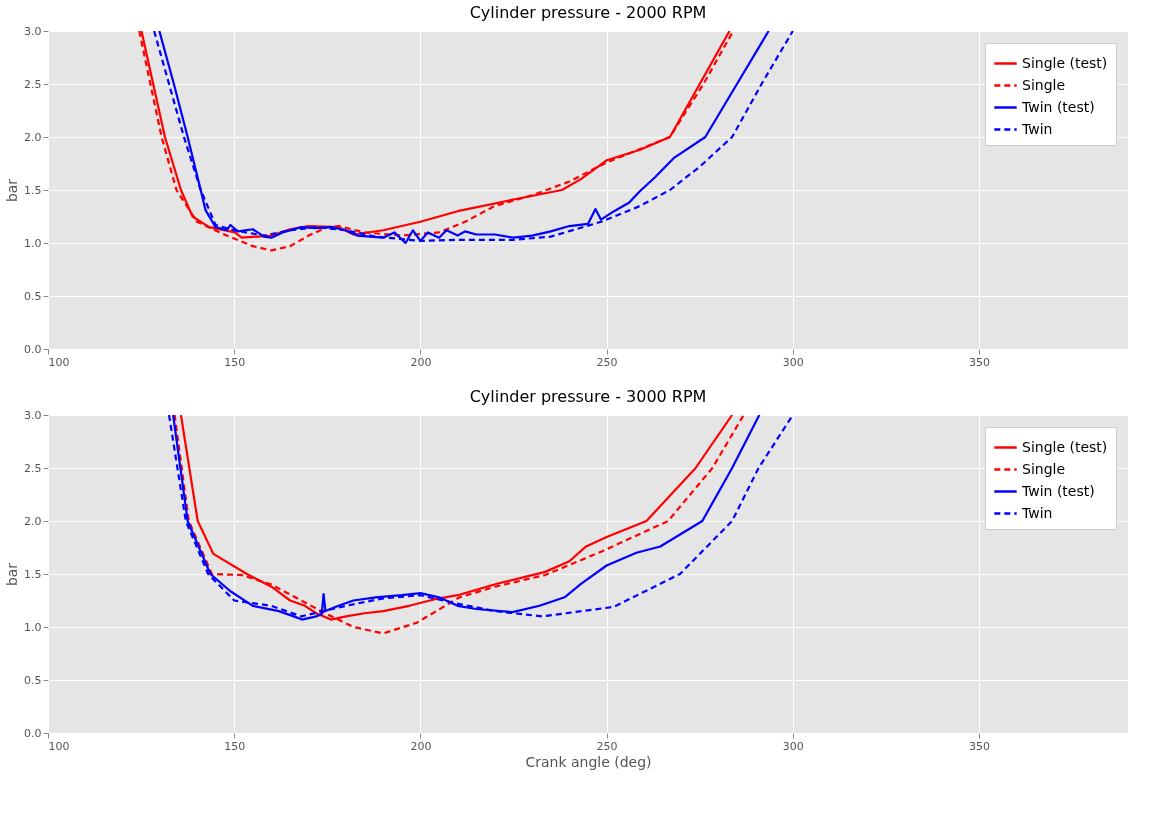 The width and height of the screenshot is (1169, 814). Describe the element at coordinates (588, 761) in the screenshot. I see `x-axis-title: Crank angle (deg)` at that location.